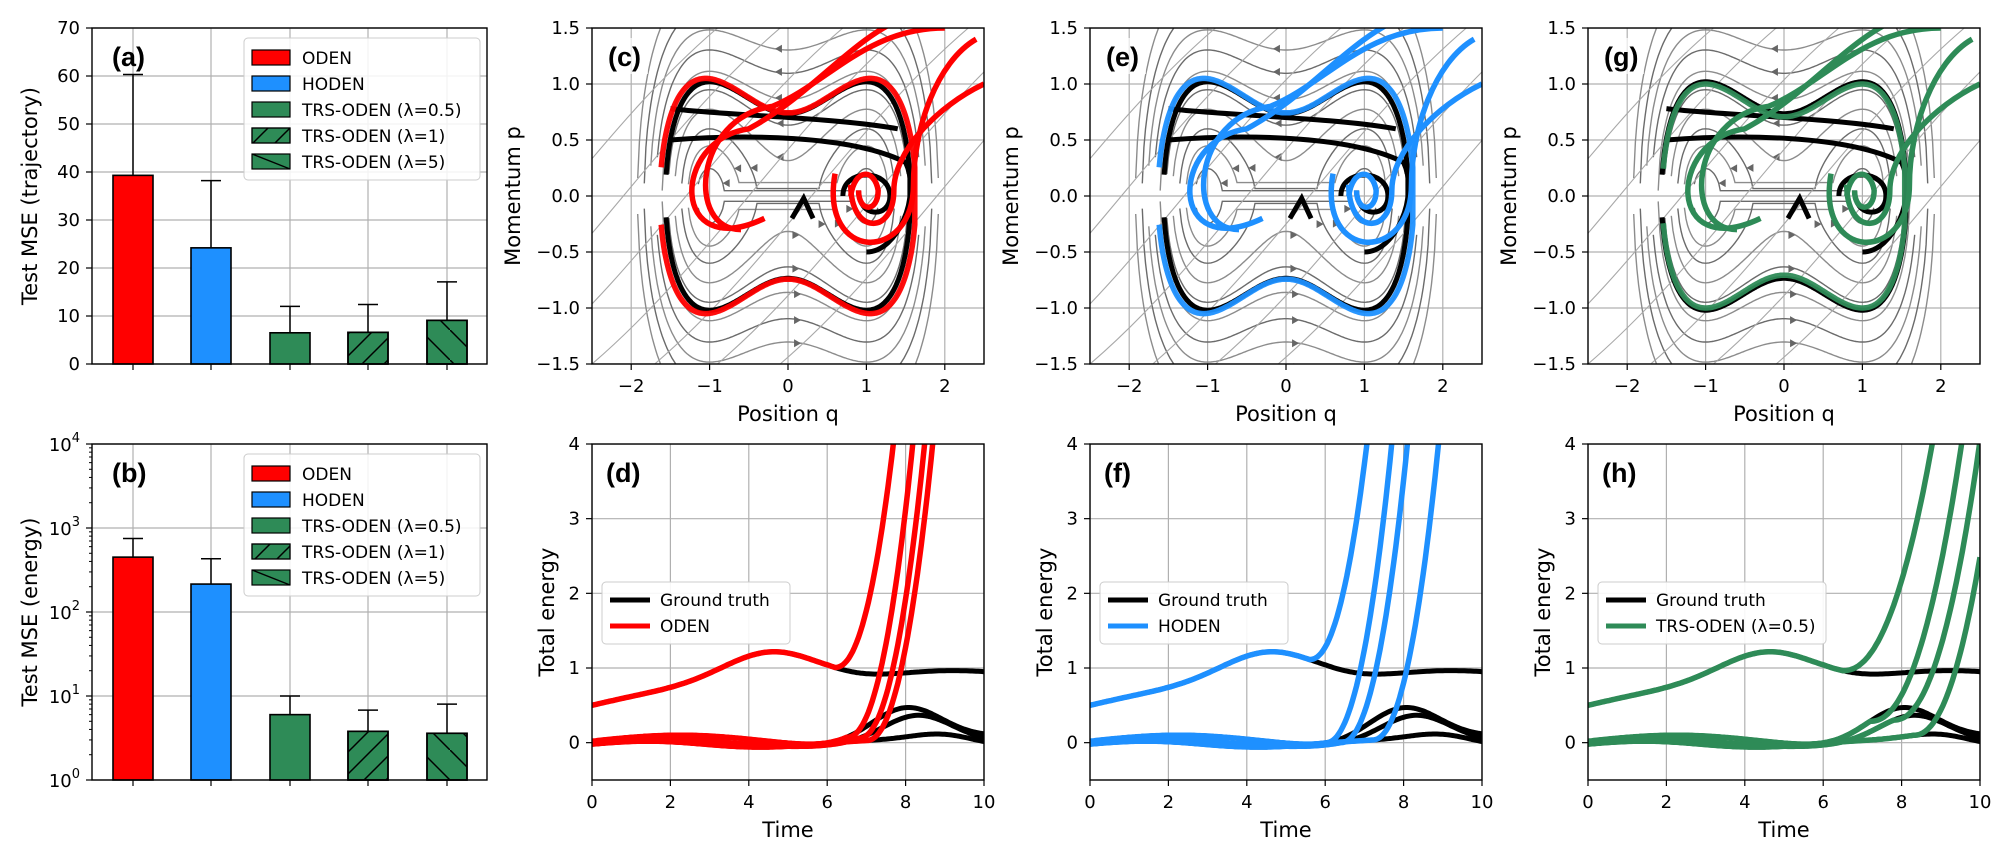  What do you see at coordinates (1072, 444) in the screenshot?
I see `y-tick-label: 4` at bounding box center [1072, 444].